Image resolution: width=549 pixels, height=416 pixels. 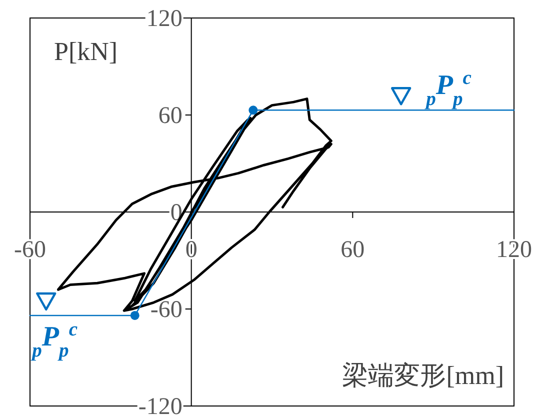 I want to click on y-tick-label: 60, so click(x=170, y=116).